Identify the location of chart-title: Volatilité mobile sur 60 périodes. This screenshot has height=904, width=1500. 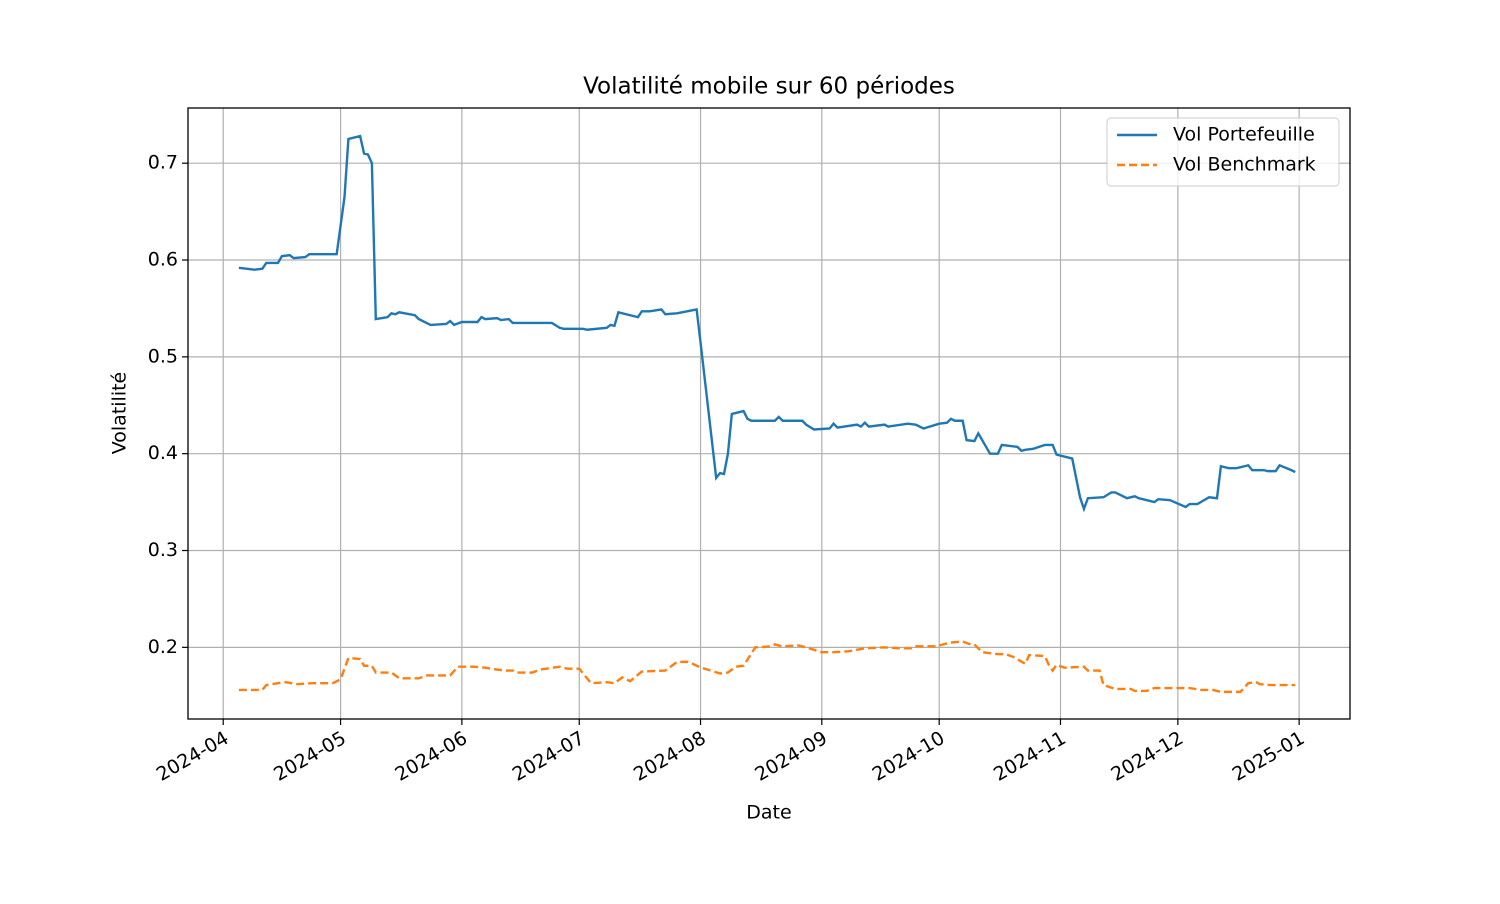
(769, 87).